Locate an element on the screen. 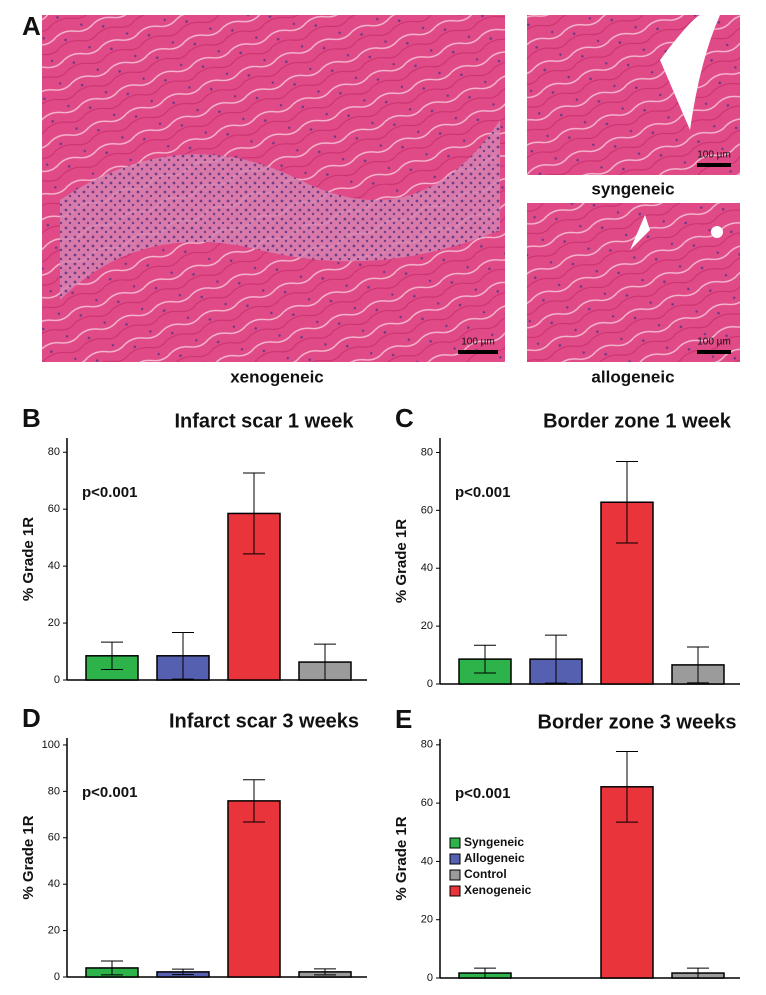  image-caption: syngeneic is located at coordinates (632, 188).